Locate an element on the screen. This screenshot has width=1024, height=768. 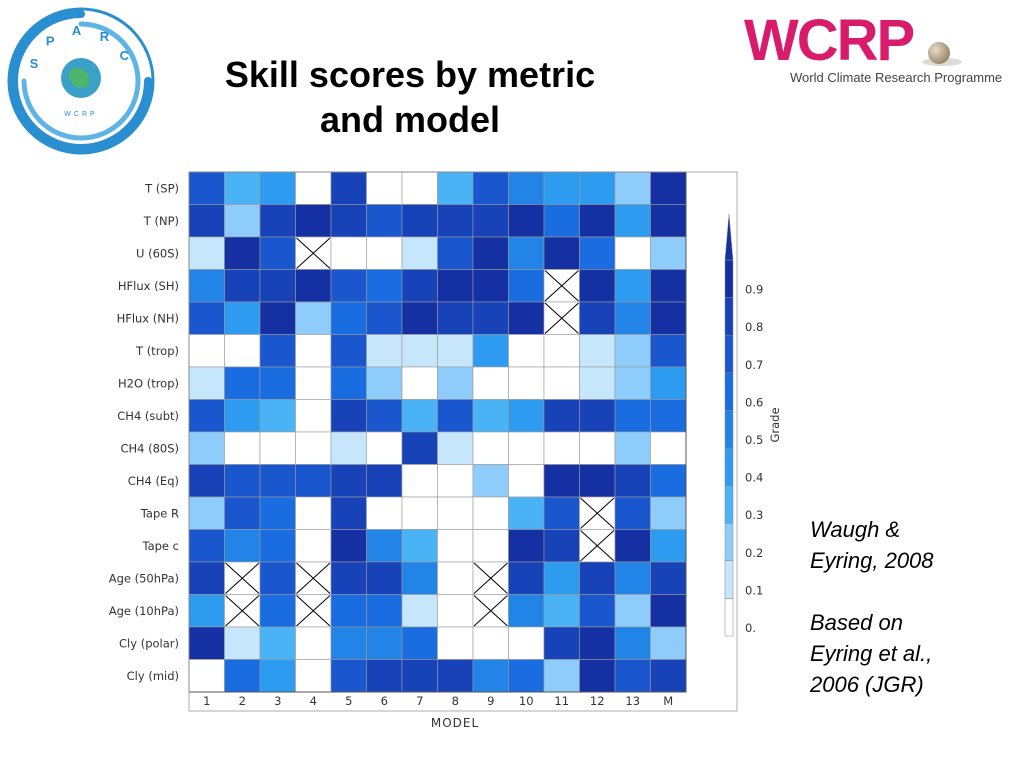
caption-citation-2: Based on Eyring et al., 2006 (JGR) is located at coordinates (871, 653).